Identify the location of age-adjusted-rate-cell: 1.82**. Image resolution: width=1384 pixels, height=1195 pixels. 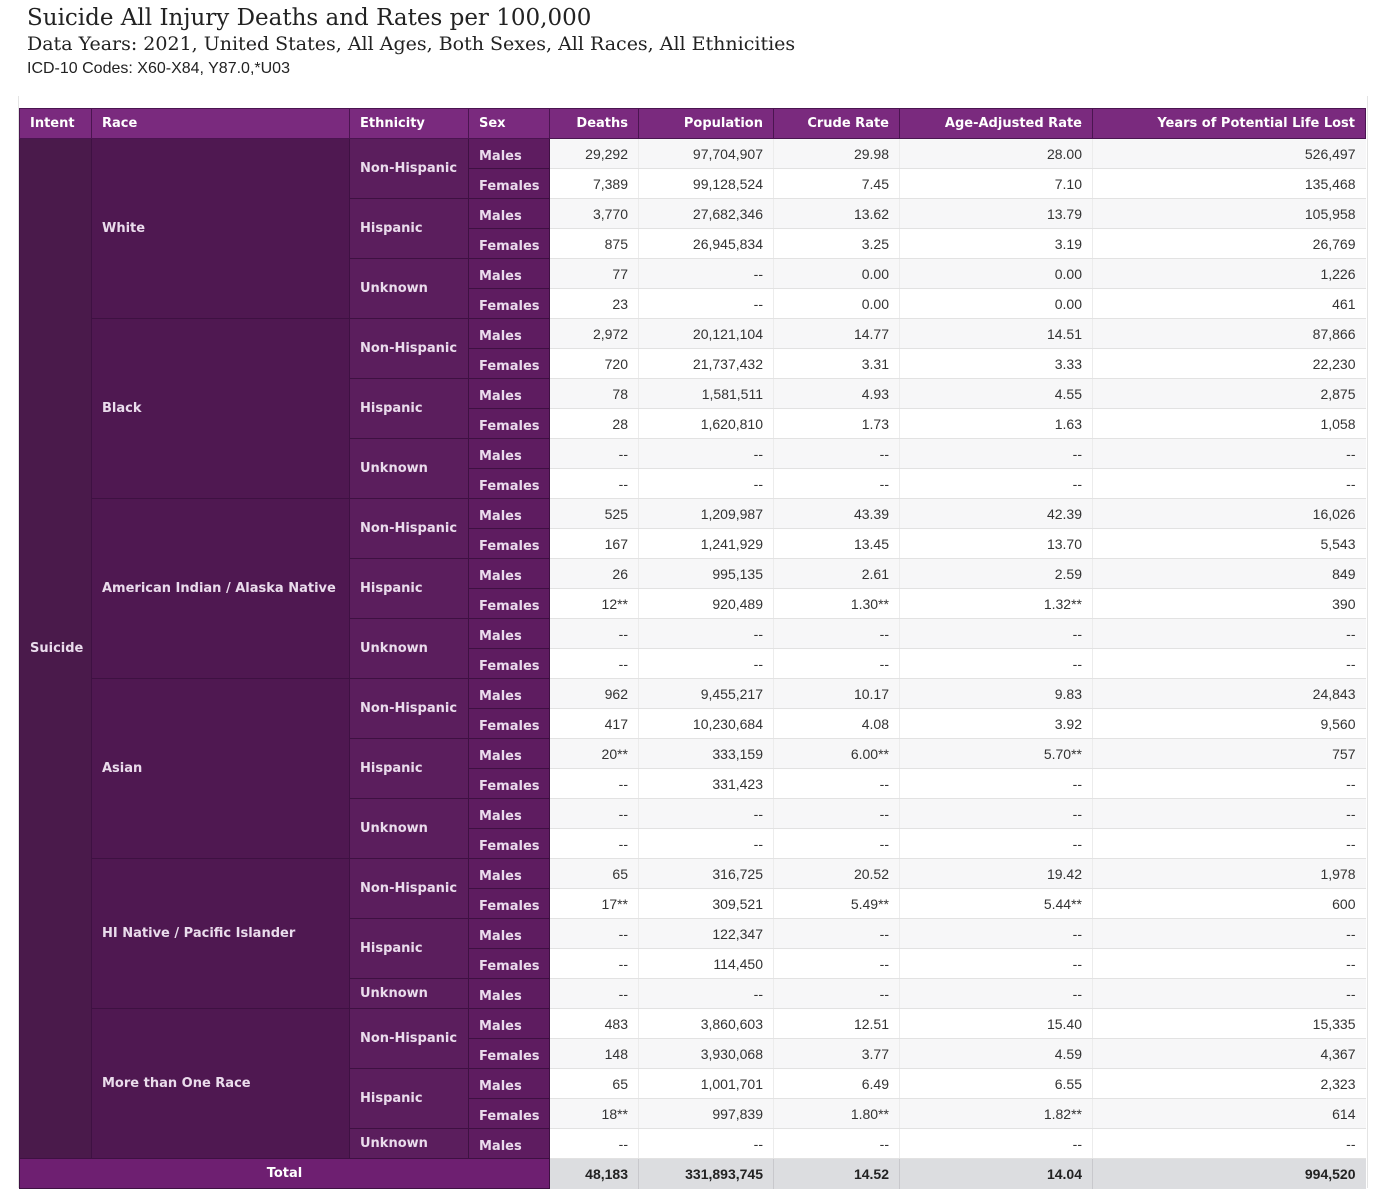
(996, 1113).